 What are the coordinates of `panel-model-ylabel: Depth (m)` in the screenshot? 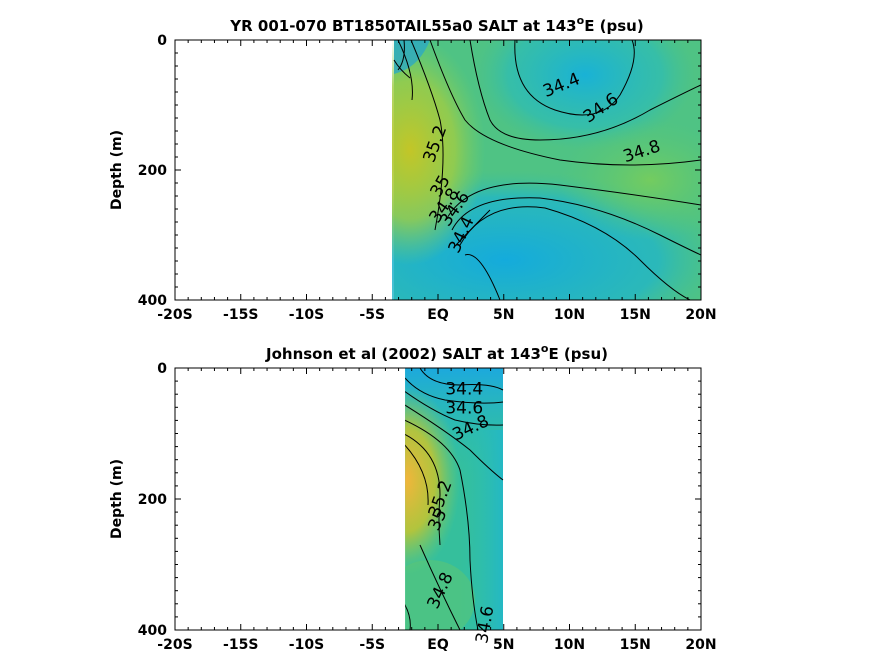 It's located at (117, 170).